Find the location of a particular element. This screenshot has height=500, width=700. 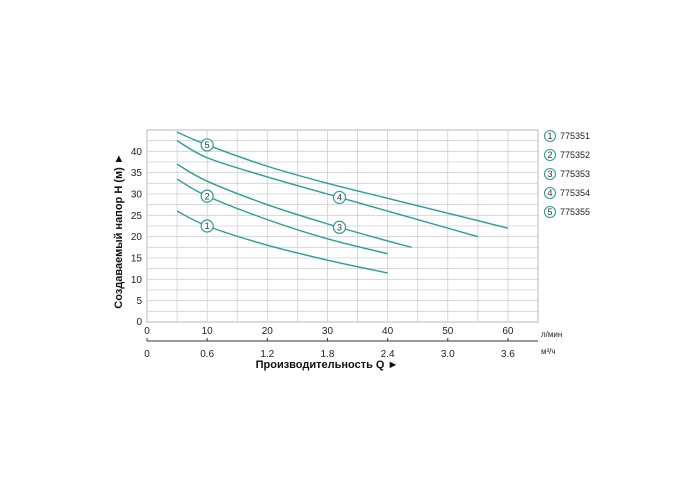

x-tick-label: 40 is located at coordinates (388, 331).